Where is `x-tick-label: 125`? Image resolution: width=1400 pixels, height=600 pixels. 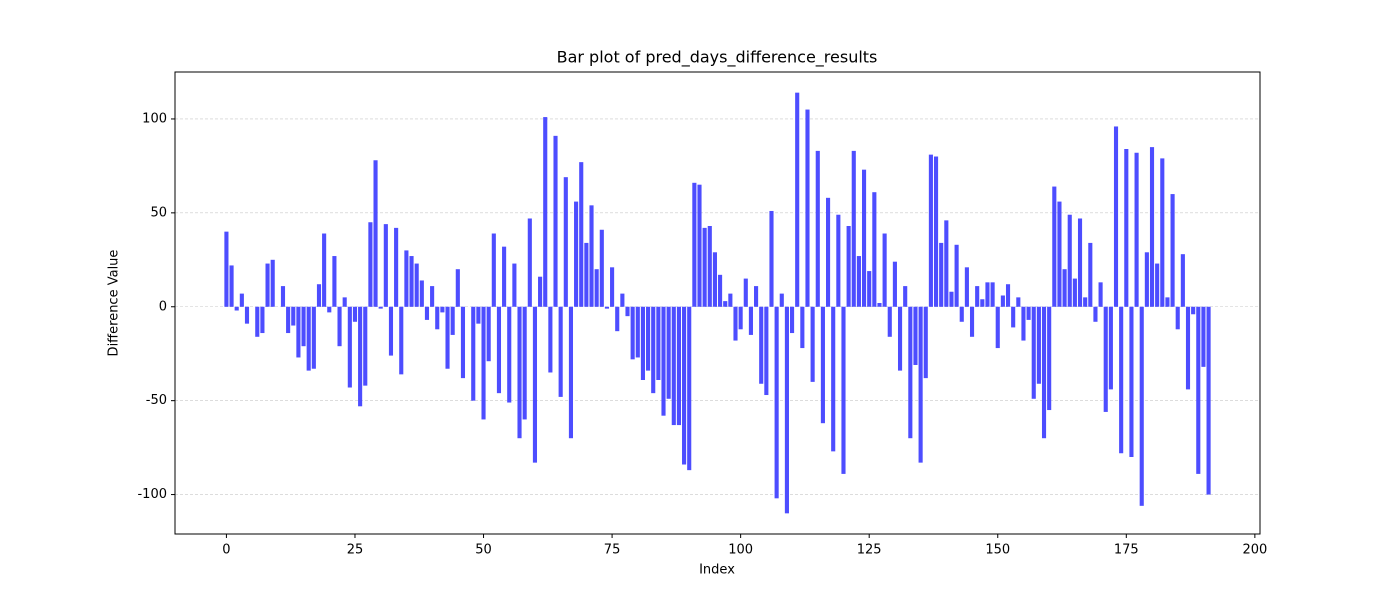 x-tick-label: 125 is located at coordinates (869, 550).